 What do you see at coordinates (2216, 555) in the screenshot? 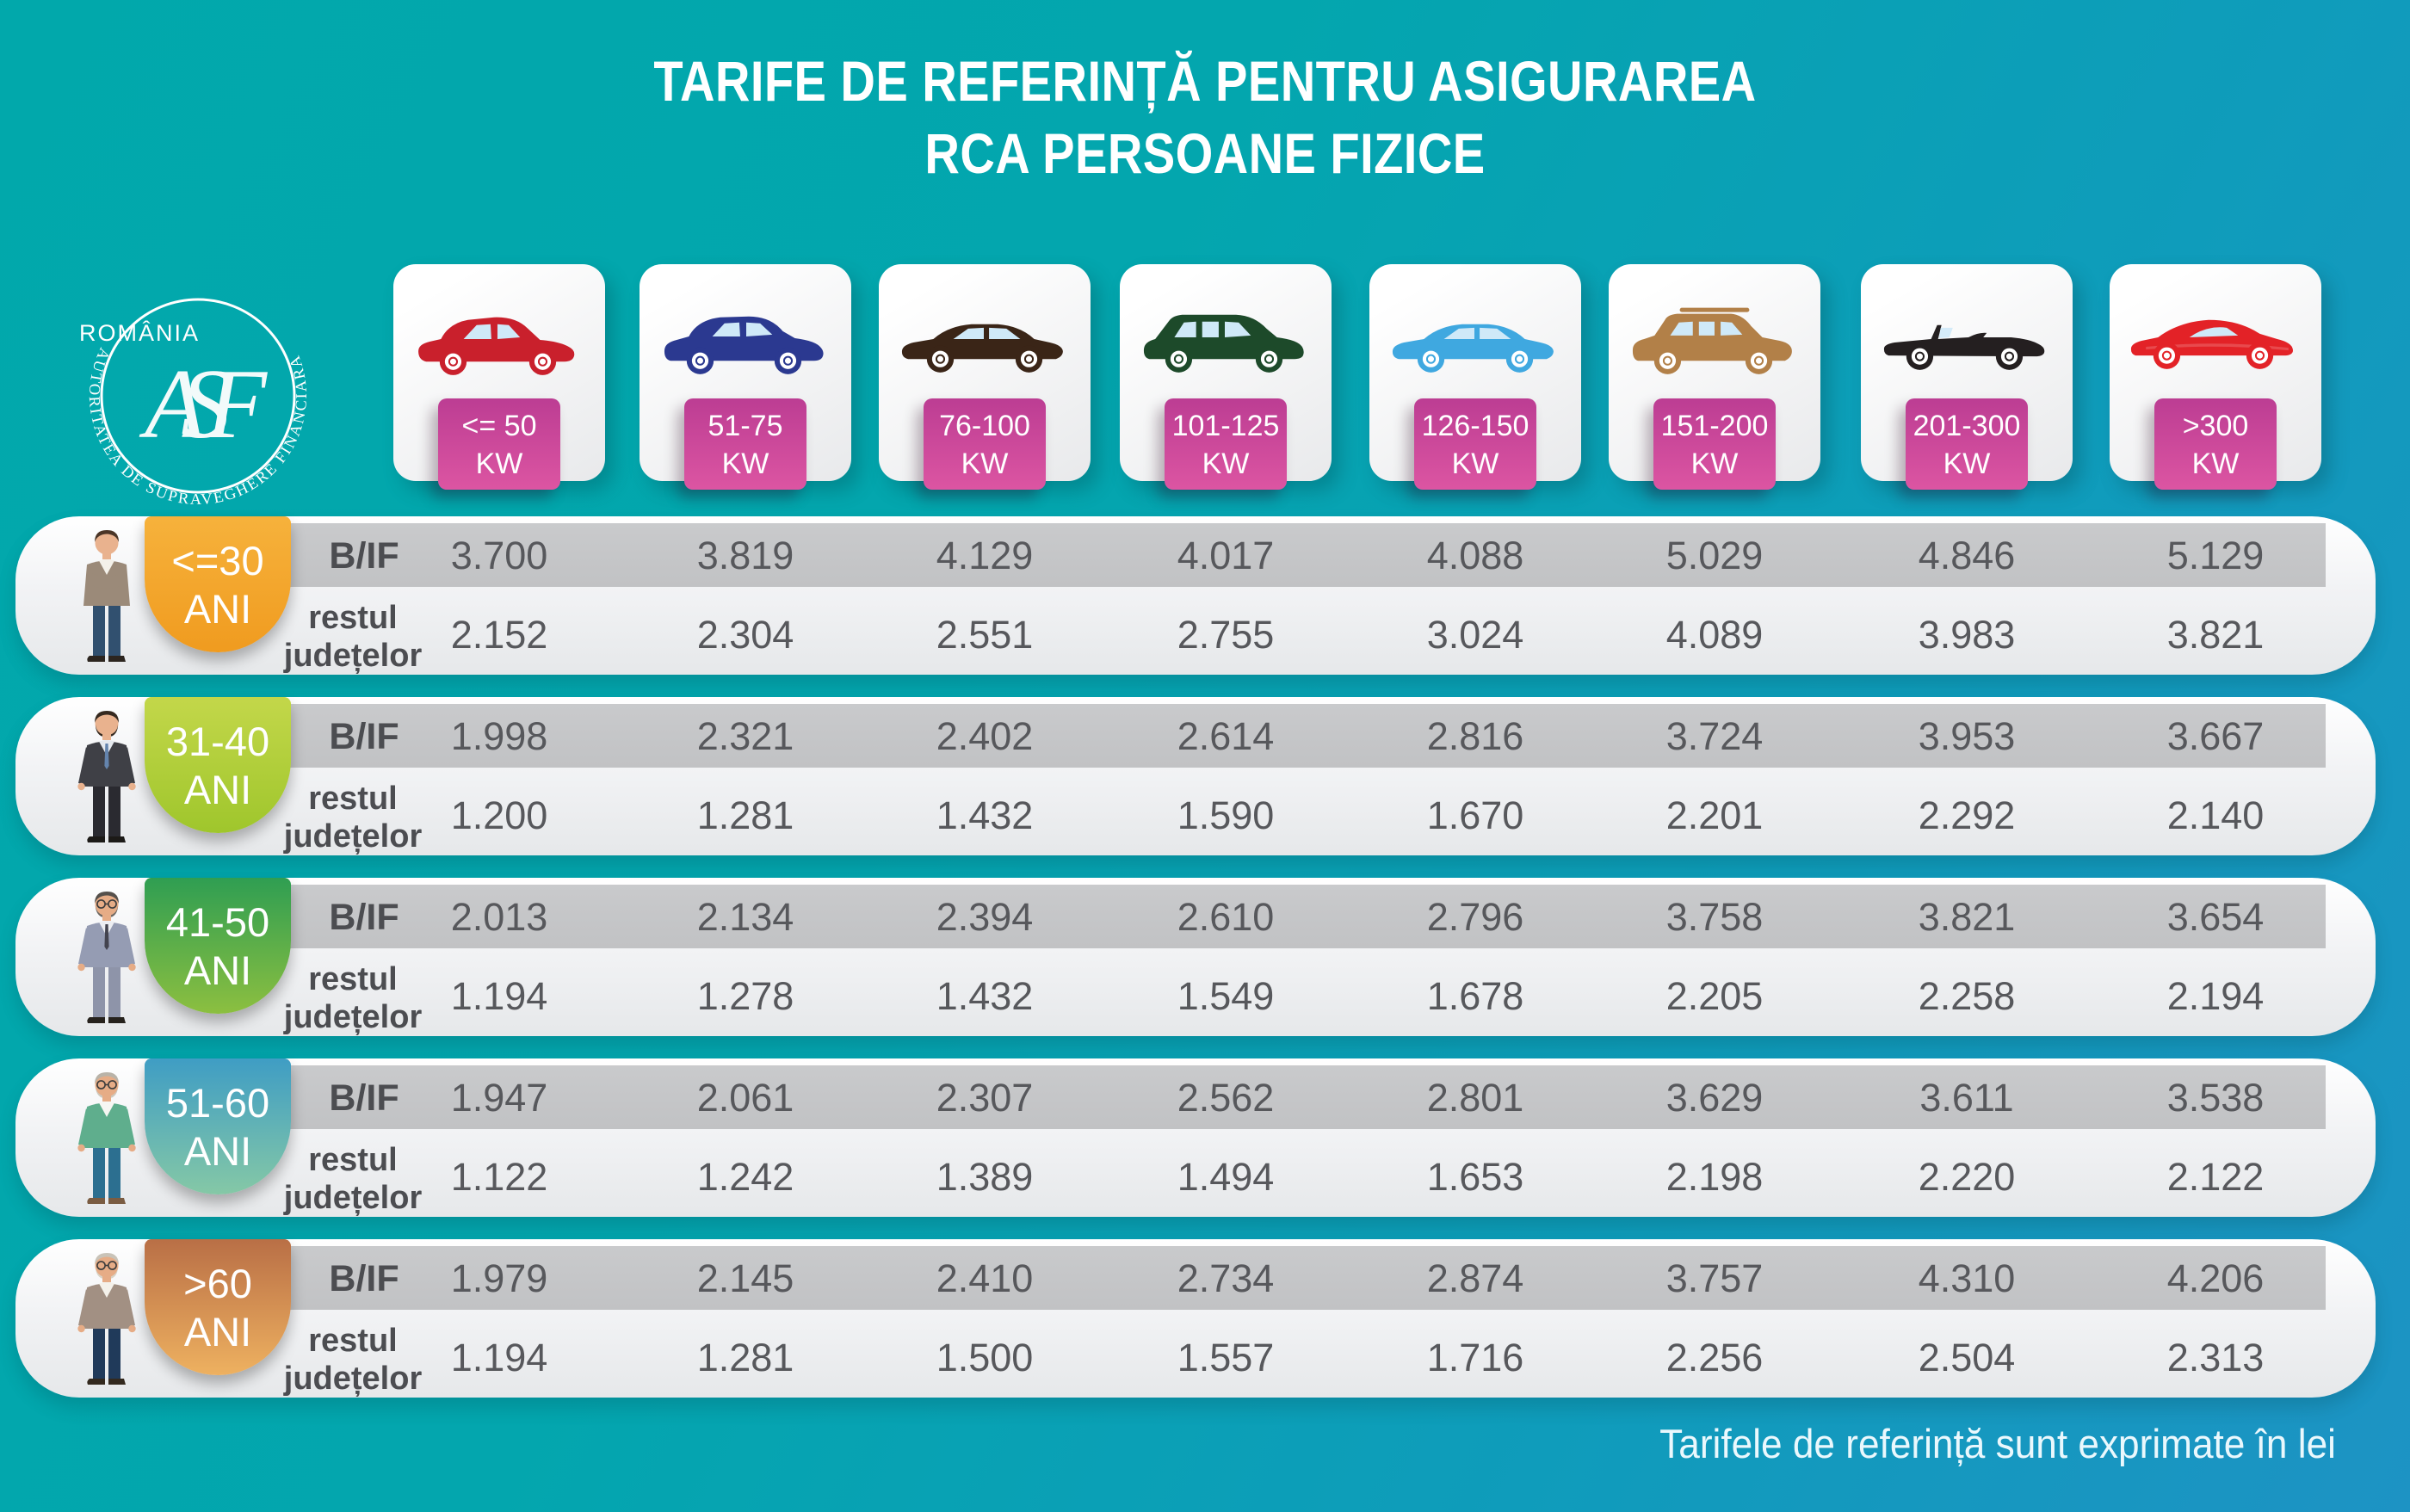
I see `tariff-bif-cell: 5.129` at bounding box center [2216, 555].